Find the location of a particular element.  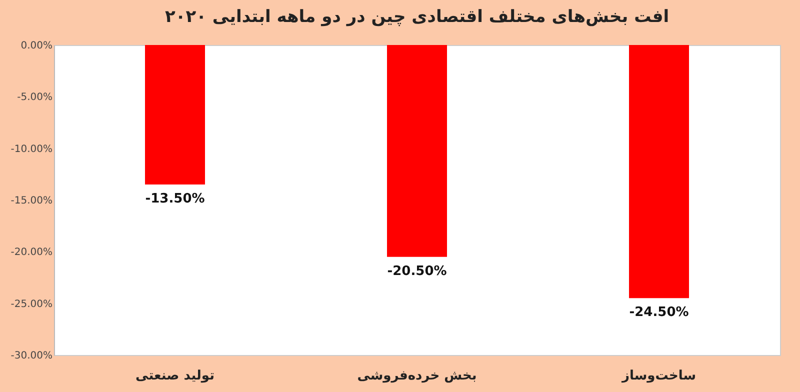

x-tick-label: بخش خرده‌فروشی is located at coordinates (417, 376).